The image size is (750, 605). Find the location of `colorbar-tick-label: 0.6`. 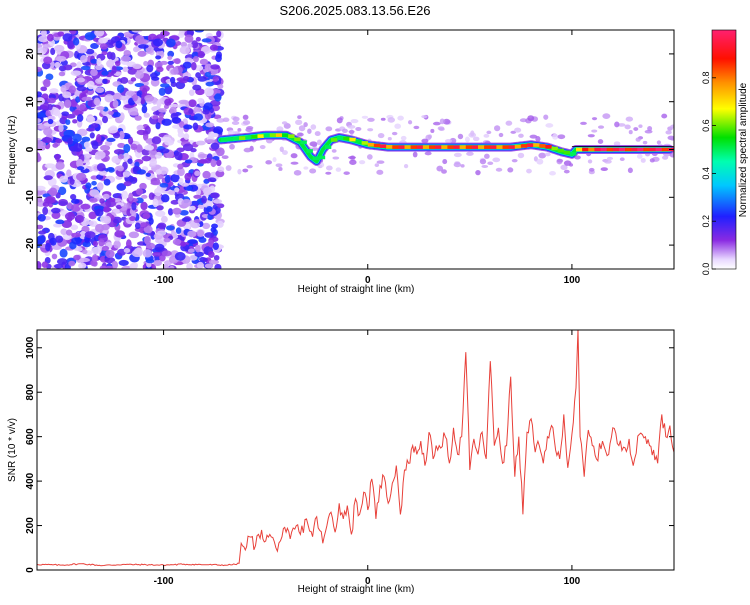

colorbar-tick-label: 0.6 is located at coordinates (706, 125).